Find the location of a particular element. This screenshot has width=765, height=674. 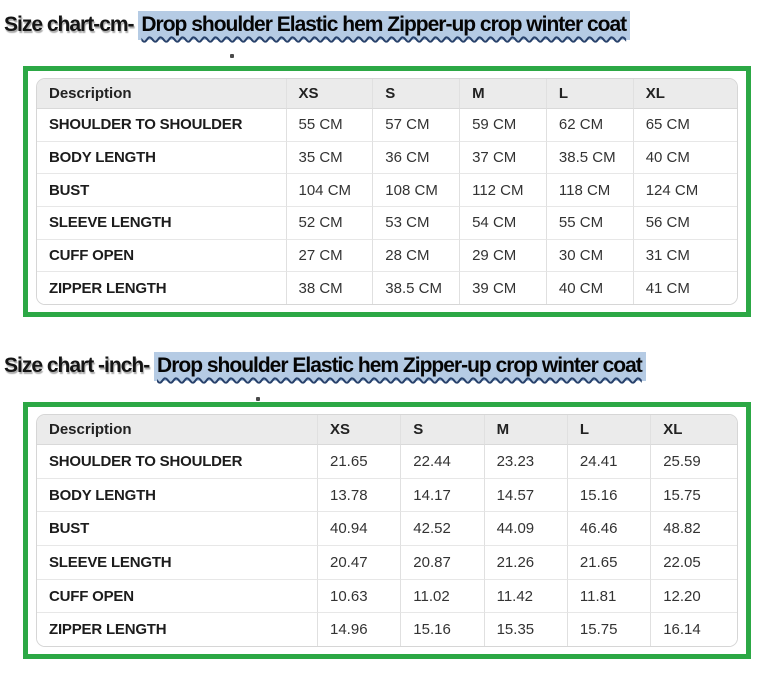

size-value-cell: 46.46 is located at coordinates (608, 529).